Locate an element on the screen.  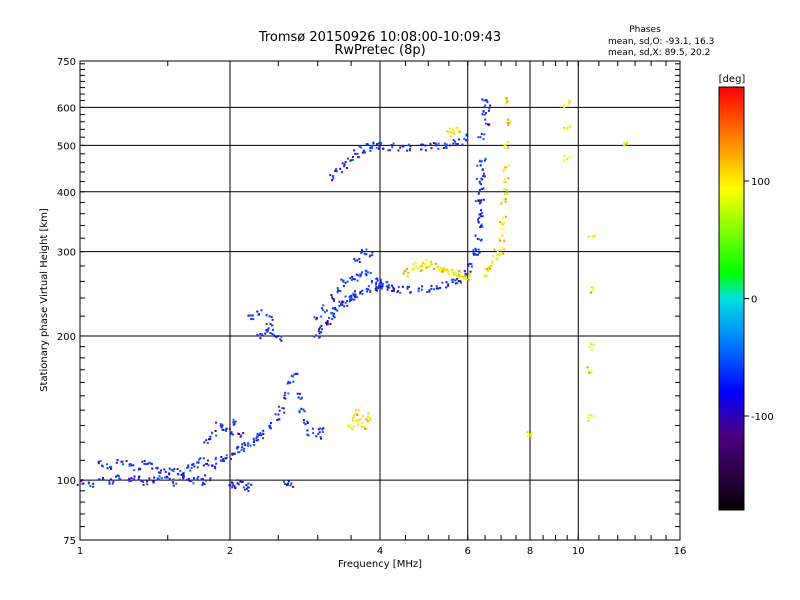
colorbar-label: [deg] is located at coordinates (732, 79).